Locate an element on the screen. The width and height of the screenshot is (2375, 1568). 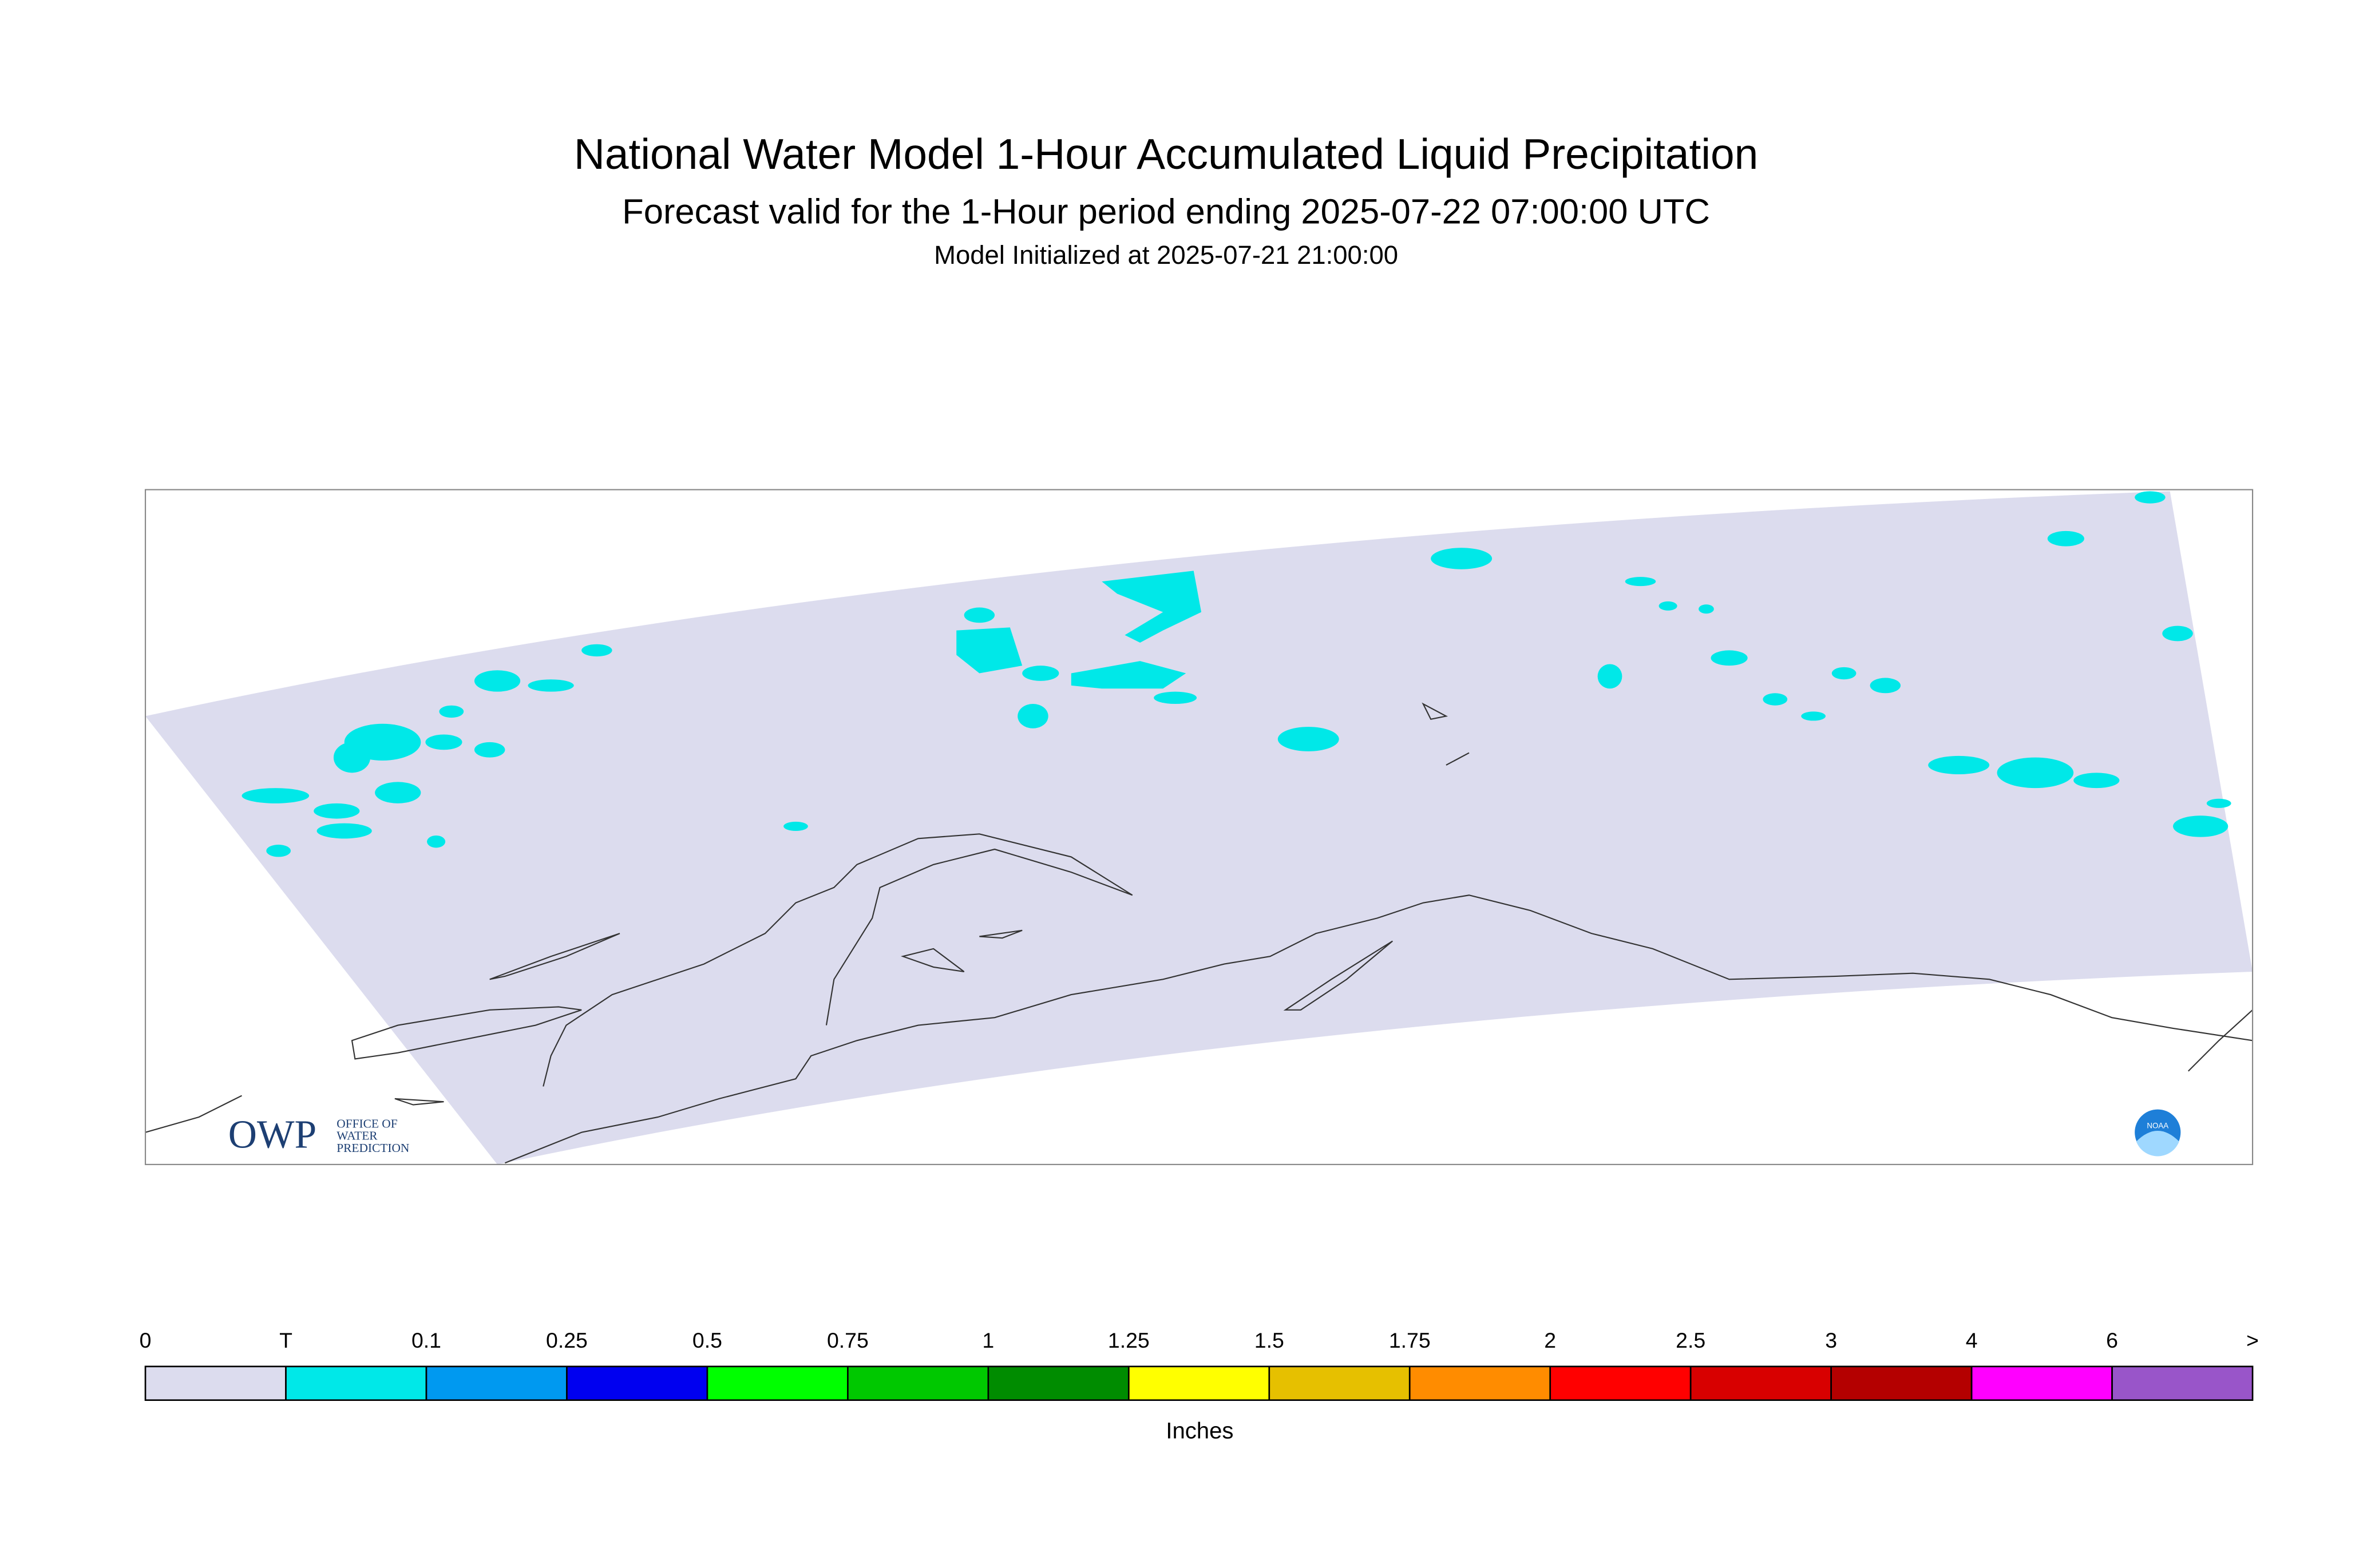
colorbar-label: 2 is located at coordinates (1550, 1340).